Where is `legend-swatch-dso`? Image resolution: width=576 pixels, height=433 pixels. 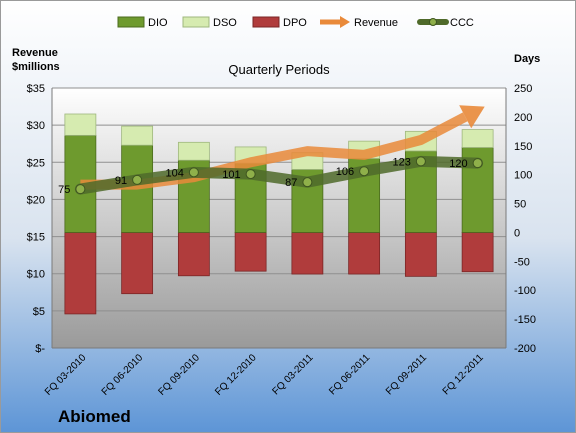
legend-swatch-dso is located at coordinates (196, 22).